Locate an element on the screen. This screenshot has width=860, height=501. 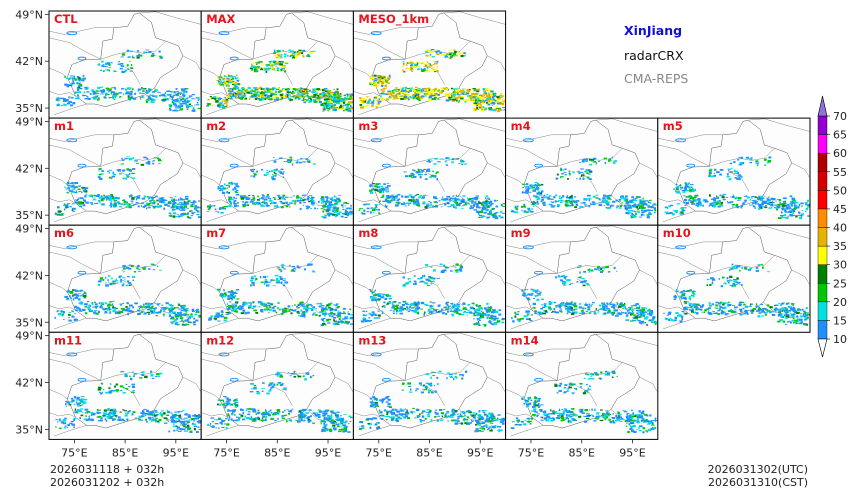
colorbar-tick-label: 55 is located at coordinates (840, 172).